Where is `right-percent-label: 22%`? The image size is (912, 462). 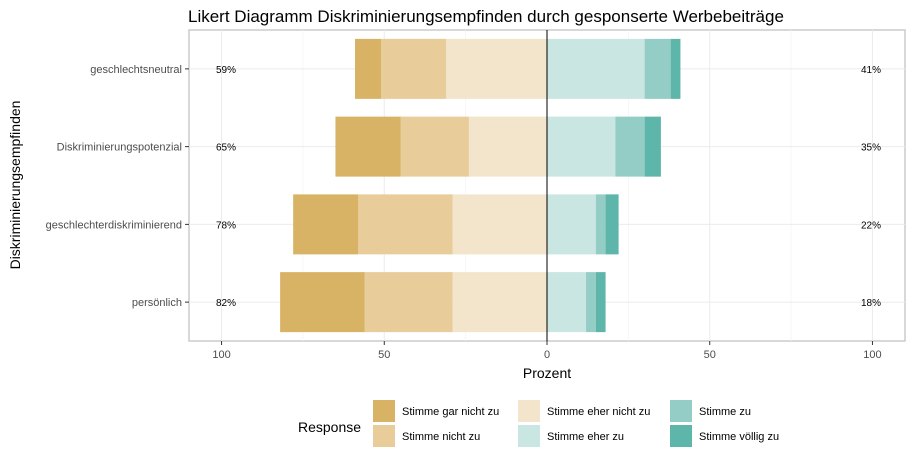
right-percent-label: 22% is located at coordinates (871, 225).